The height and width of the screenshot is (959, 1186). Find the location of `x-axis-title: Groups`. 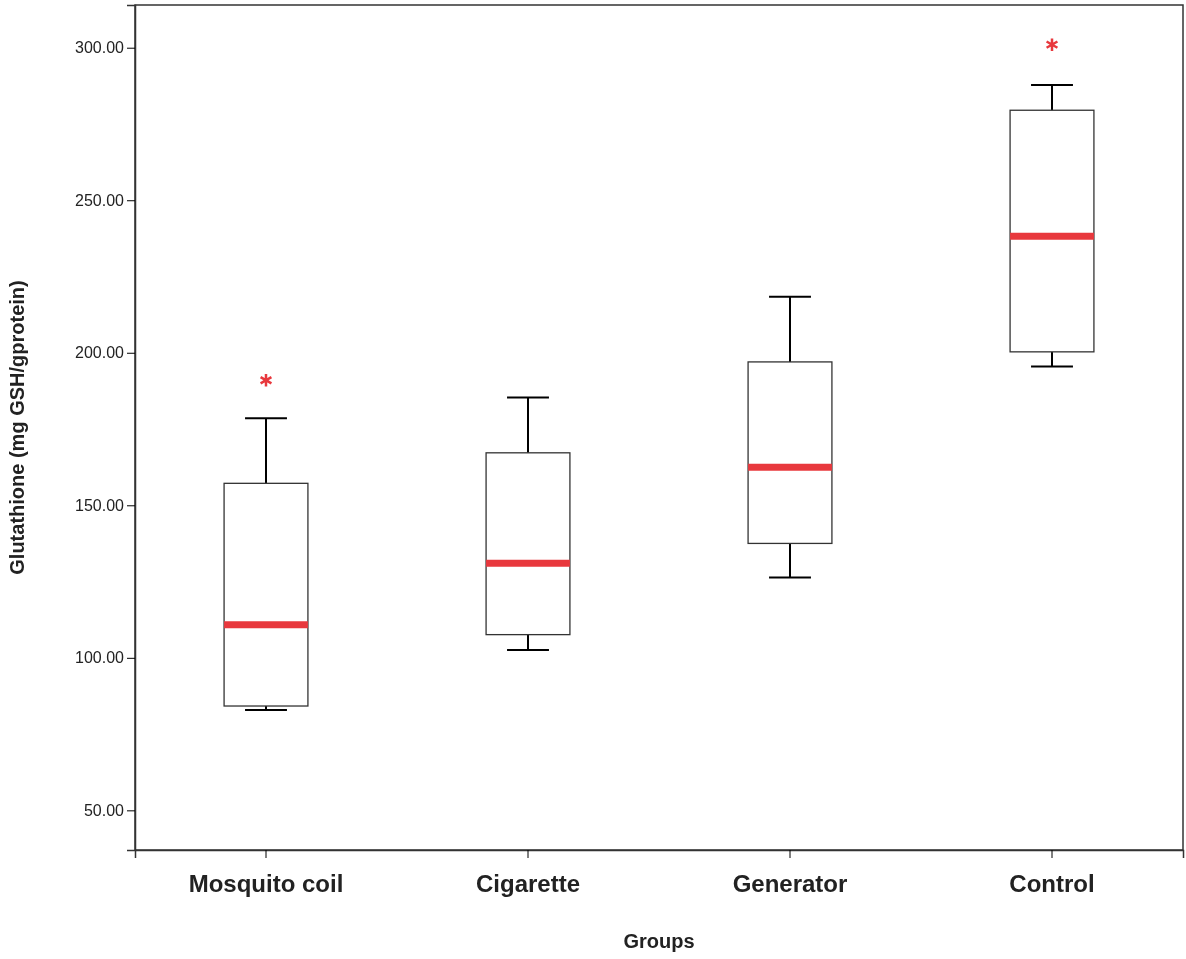

x-axis-title: Groups is located at coordinates (659, 941).